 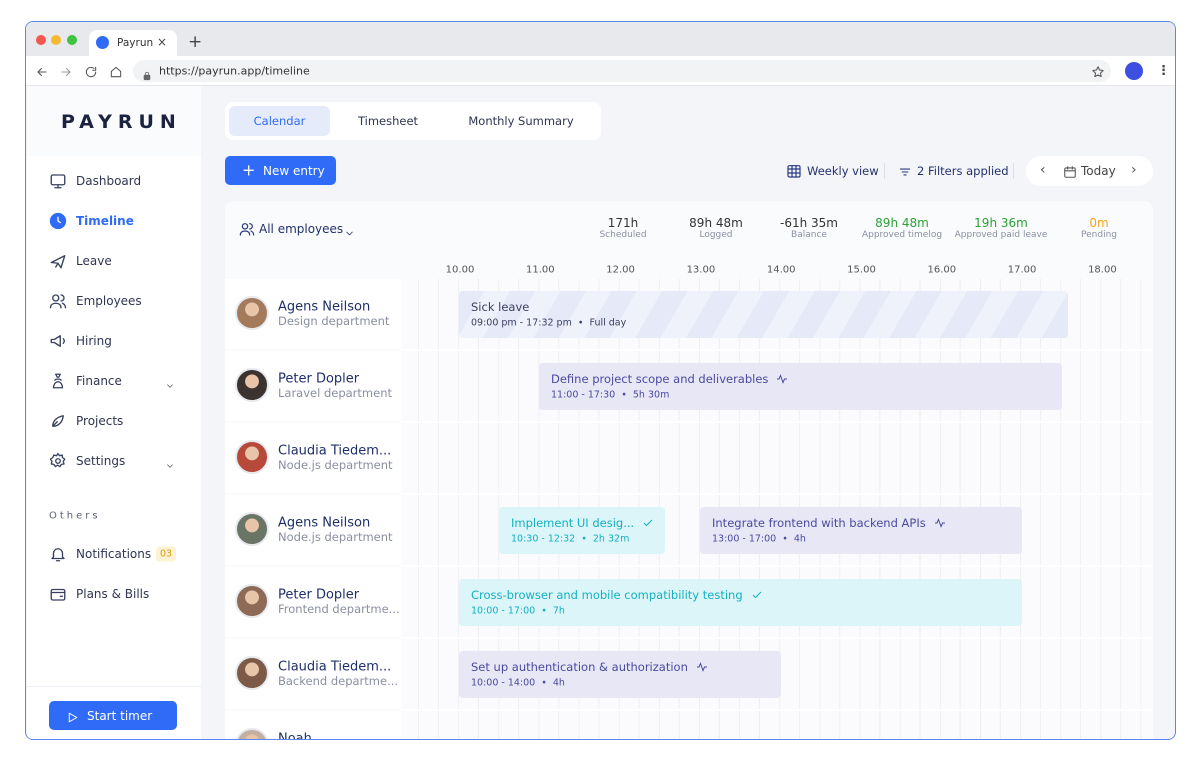 What do you see at coordinates (1102, 270) in the screenshot?
I see `hour-label: 18.00` at bounding box center [1102, 270].